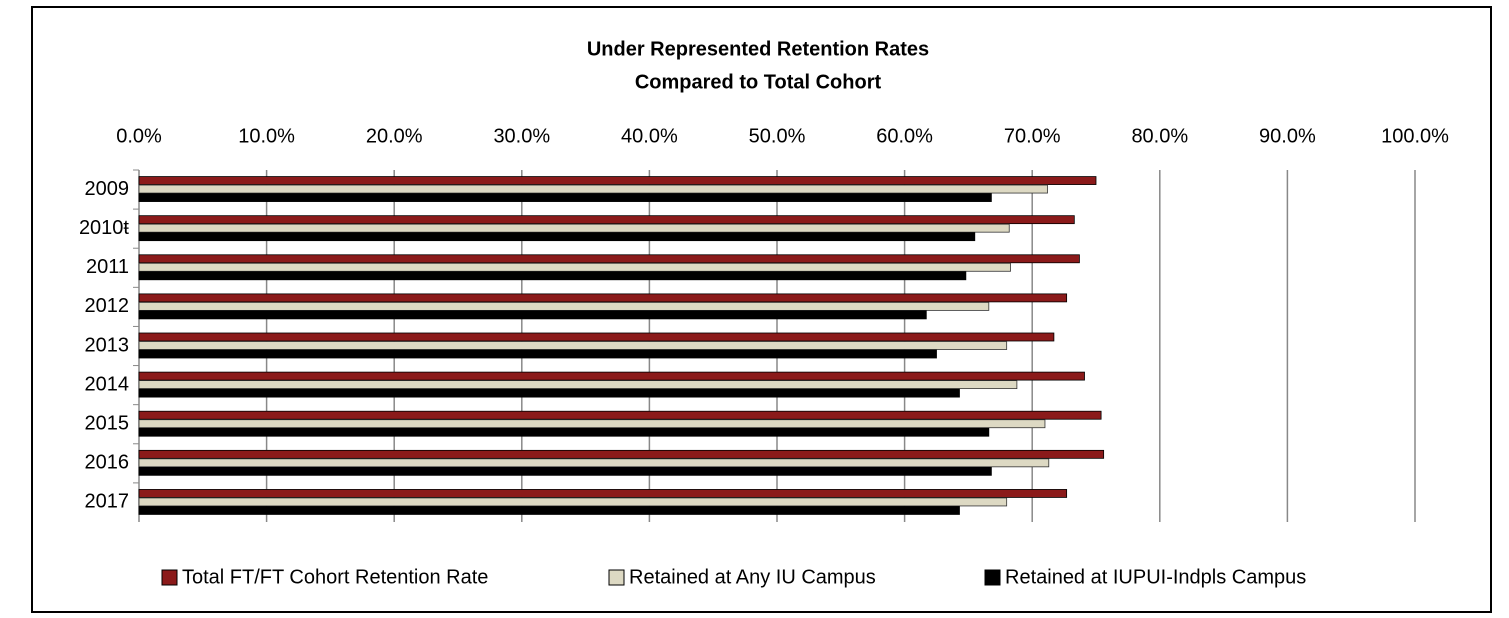  What do you see at coordinates (758, 49) in the screenshot?
I see `chart-title: Under Represented Retention Rates` at bounding box center [758, 49].